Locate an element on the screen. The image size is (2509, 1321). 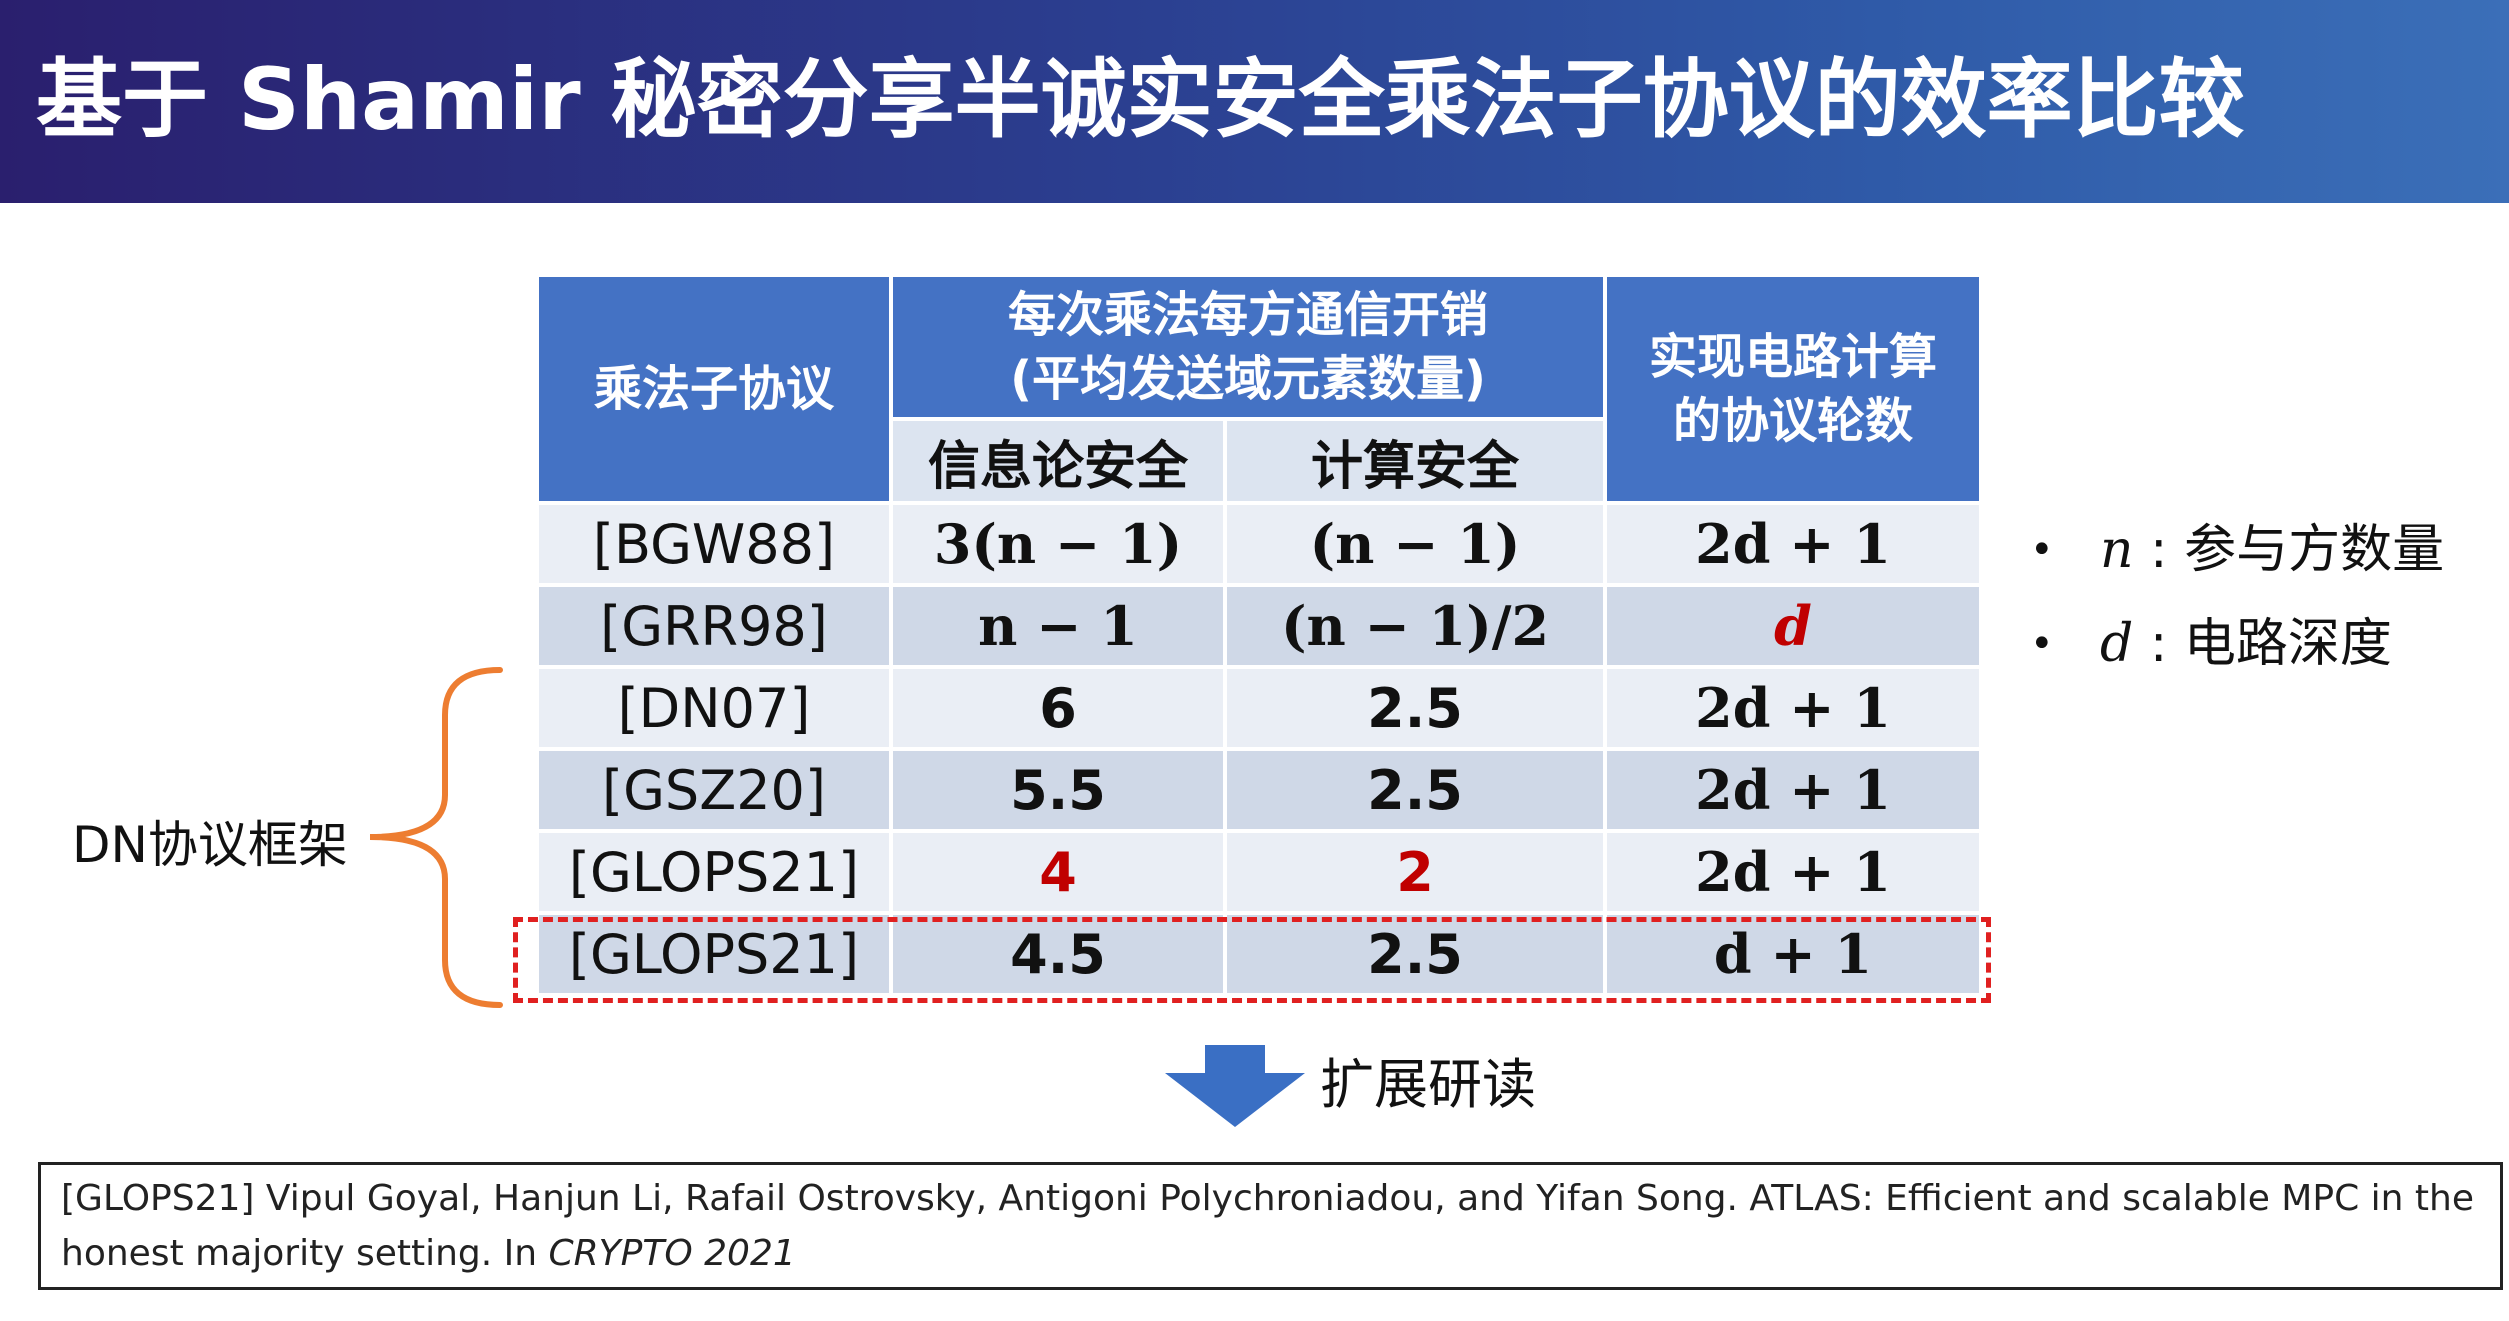
legend-variable: d is located at coordinates (2116, 644).